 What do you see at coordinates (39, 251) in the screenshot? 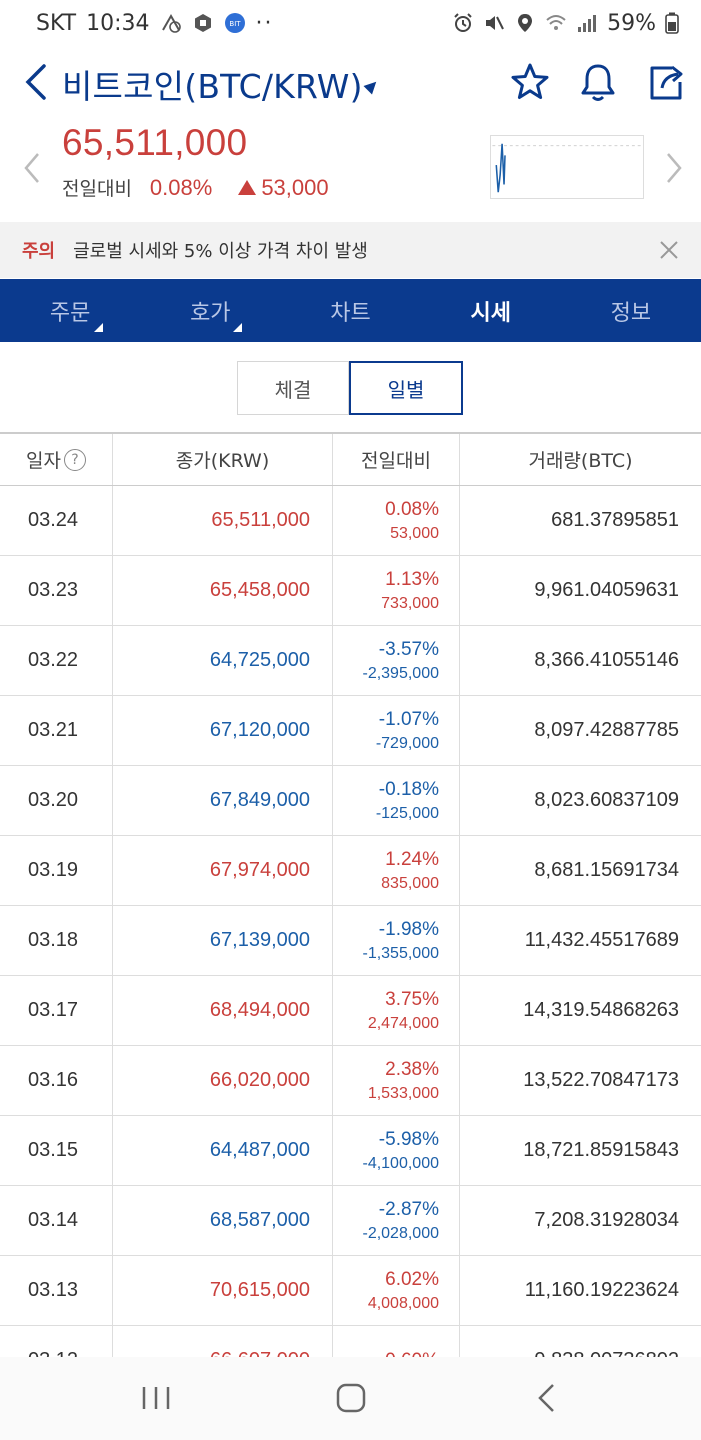
I see `notice-tag: 주의` at bounding box center [39, 251].